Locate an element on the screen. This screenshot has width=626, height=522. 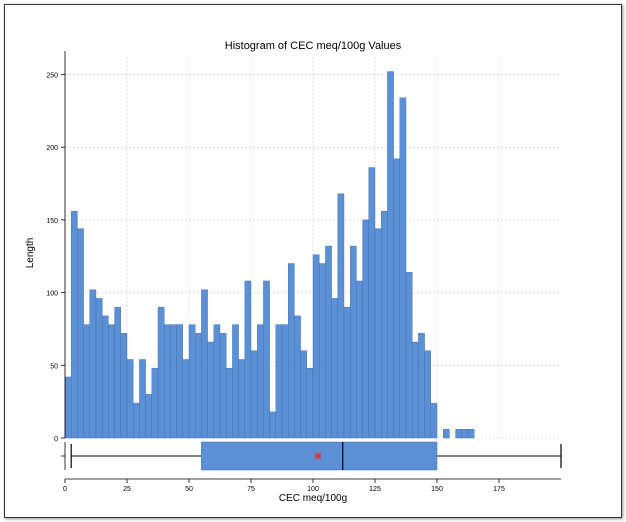
x-tick-label-0: 0 is located at coordinates (65, 489).